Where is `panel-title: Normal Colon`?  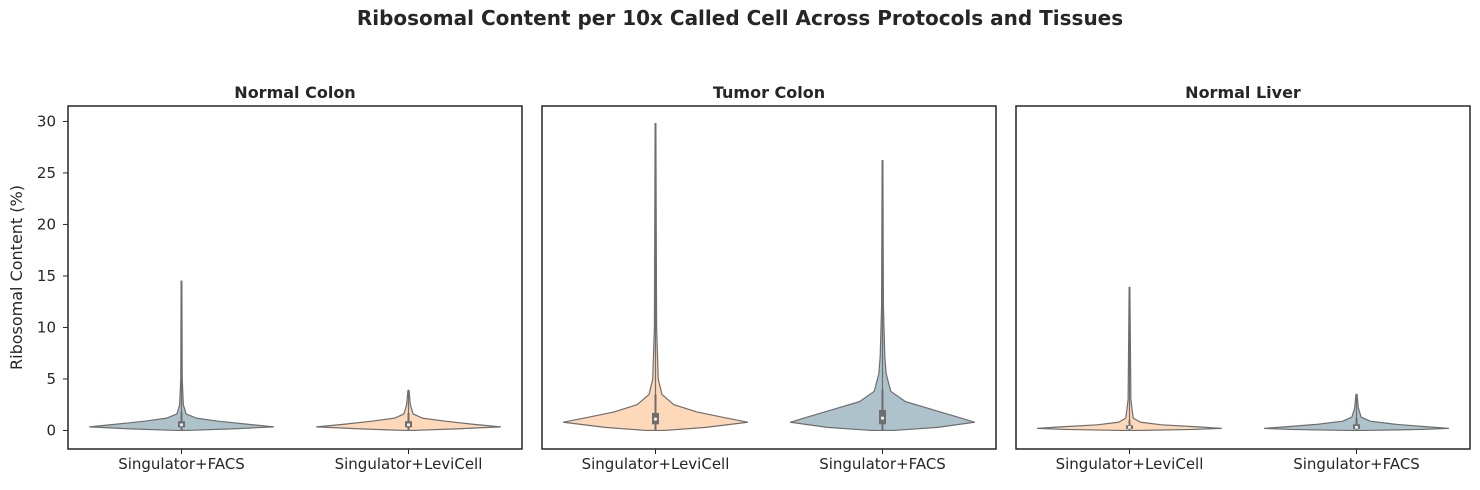 panel-title: Normal Colon is located at coordinates (294, 92).